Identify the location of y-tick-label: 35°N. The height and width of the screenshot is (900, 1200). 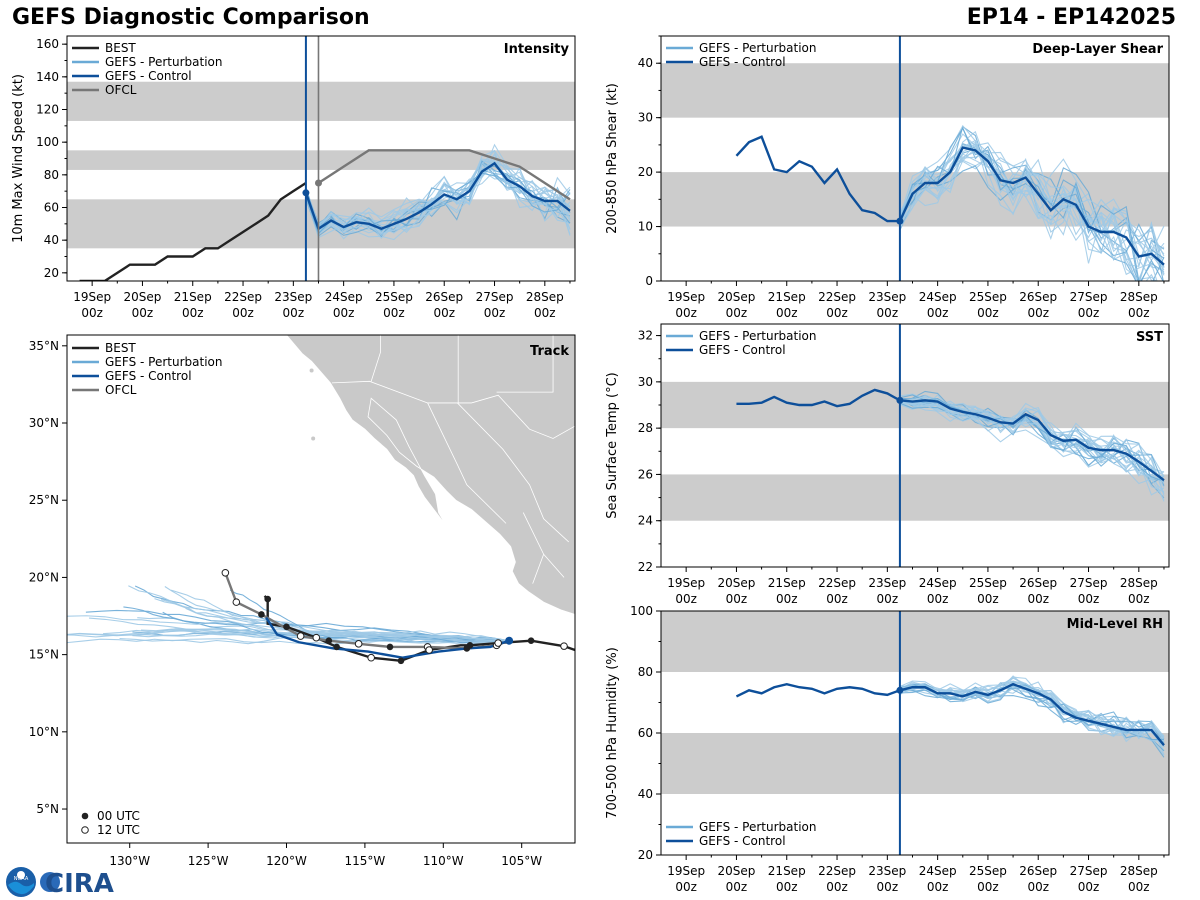
(44, 346).